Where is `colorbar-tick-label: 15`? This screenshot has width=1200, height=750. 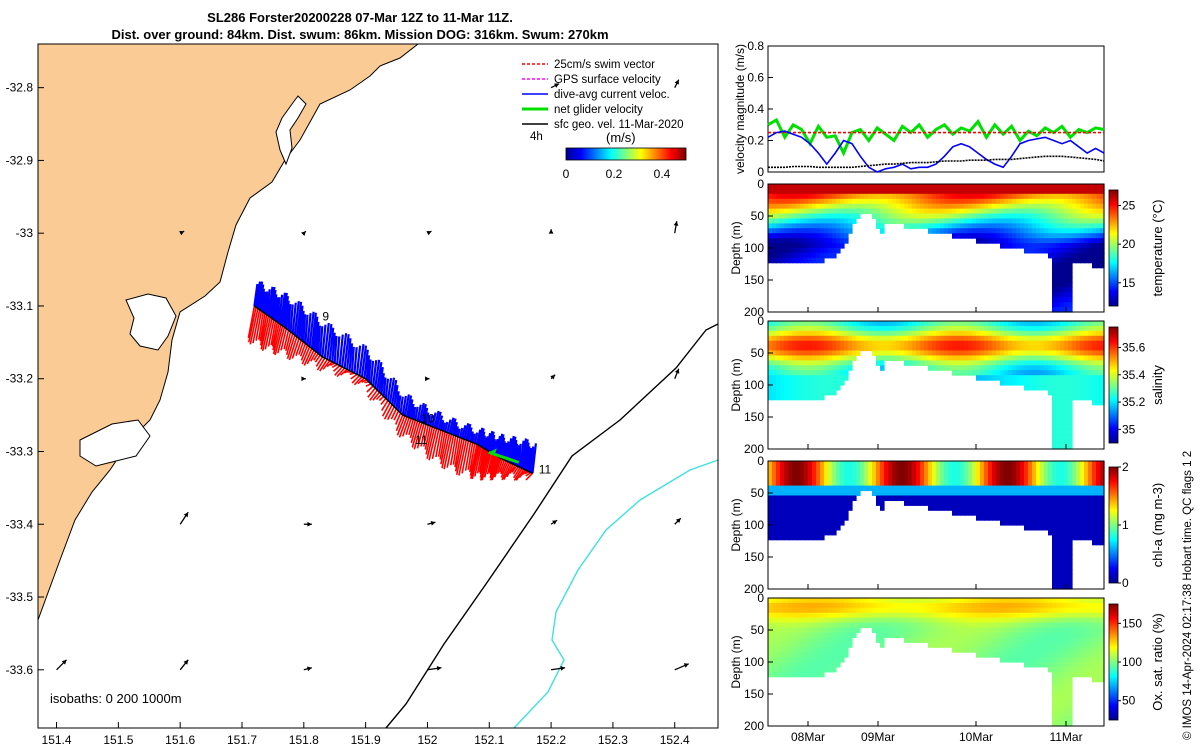
colorbar-tick-label: 15 is located at coordinates (1129, 283).